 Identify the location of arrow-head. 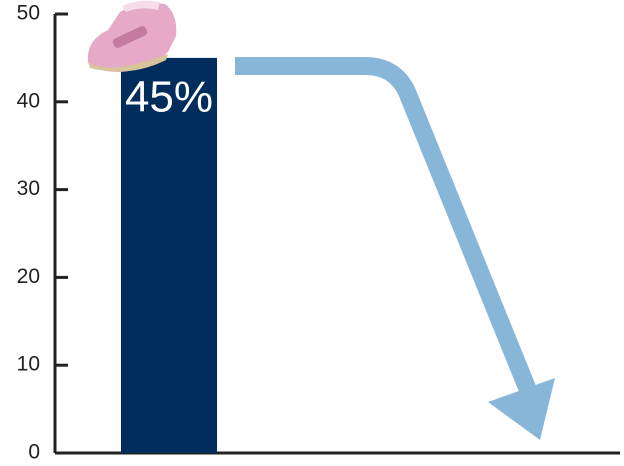
(521, 409).